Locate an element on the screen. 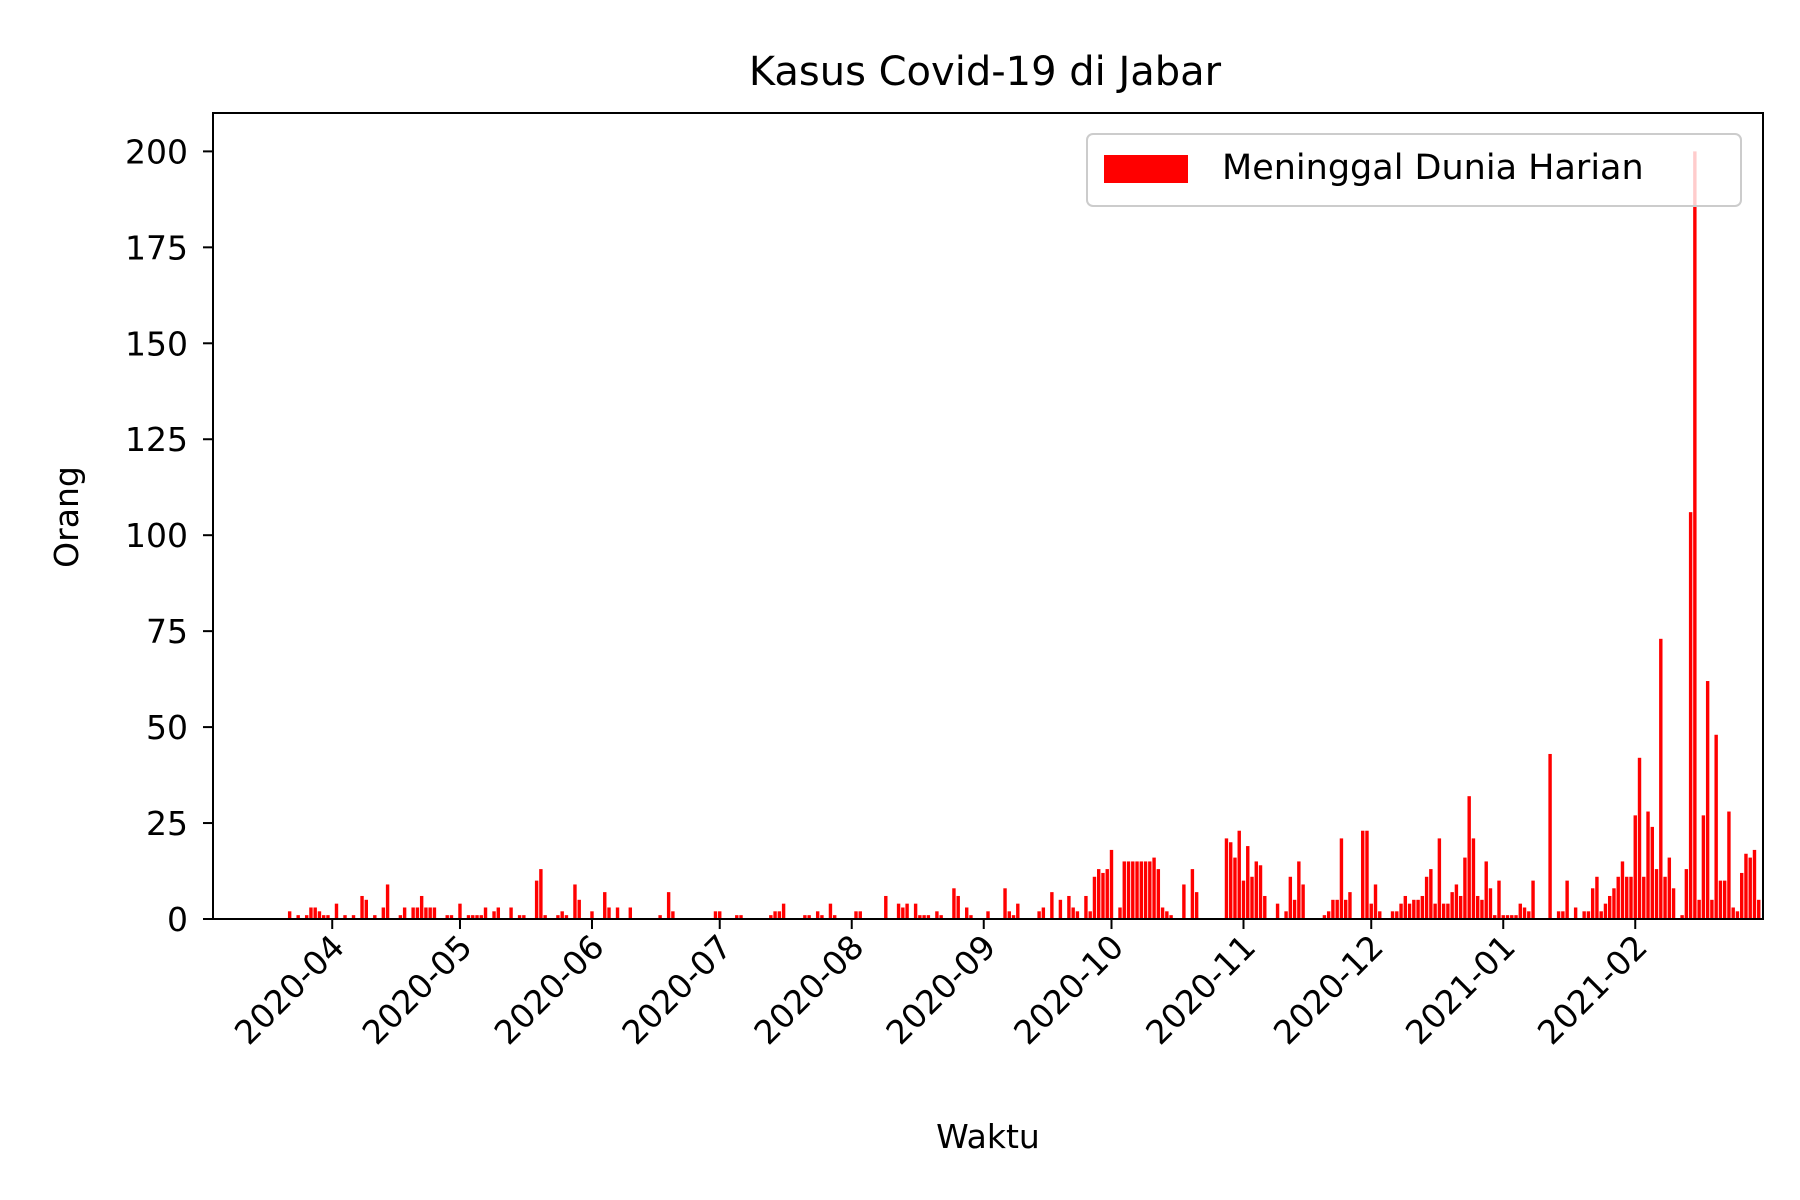  legend-label: Meninggal Dunia Harian is located at coordinates (1433, 168).